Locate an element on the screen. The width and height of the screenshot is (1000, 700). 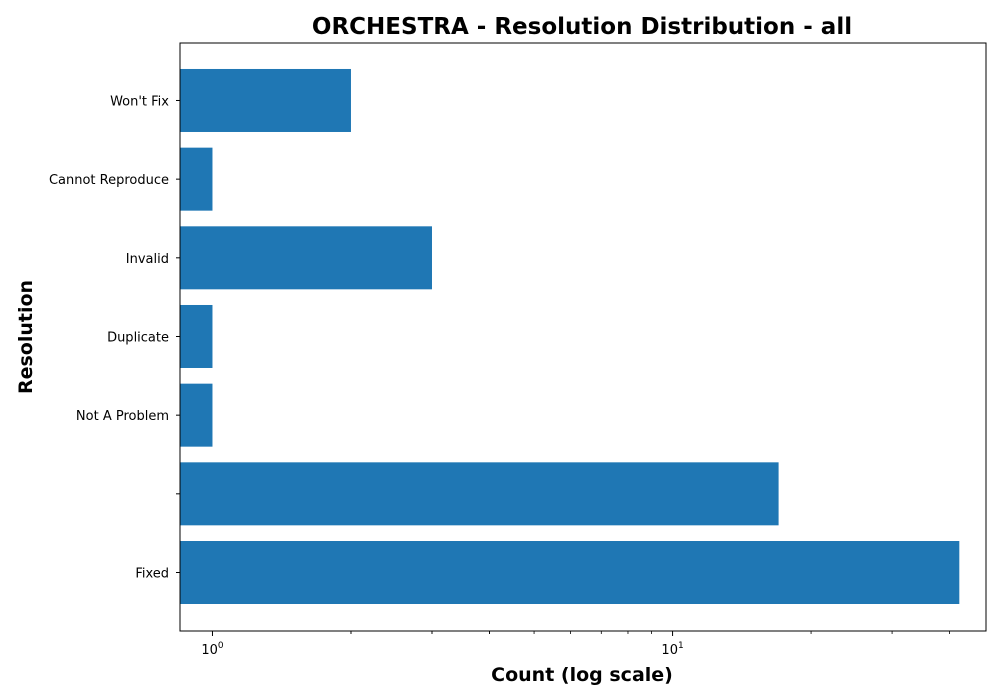
y-tick-label: Invalid is located at coordinates (147, 259).